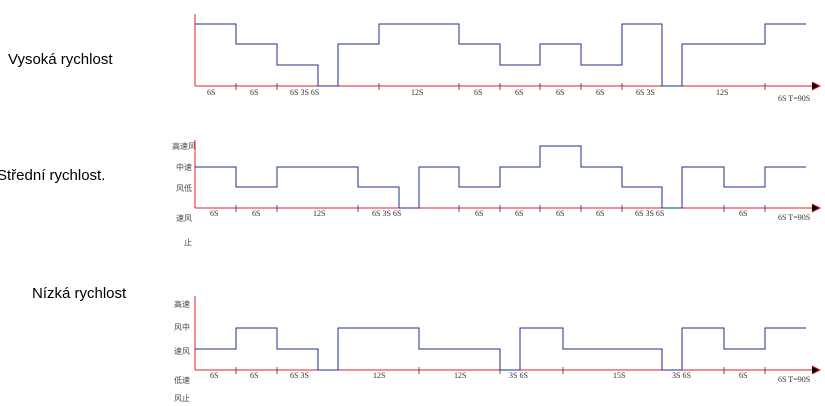 Image resolution: width=825 pixels, height=406 pixels. I want to click on row-low-seg-8: 3S 6S, so click(681, 375).